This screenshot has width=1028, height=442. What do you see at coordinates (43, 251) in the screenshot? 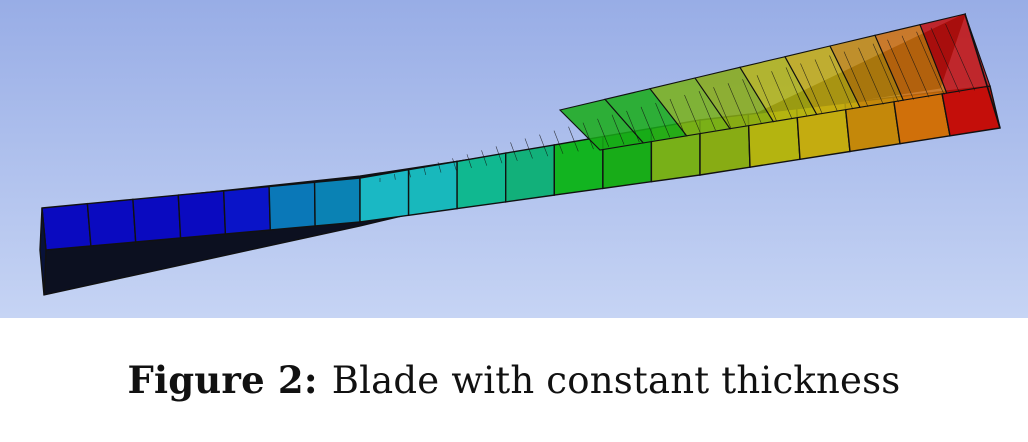
I see `blade-root-face` at bounding box center [43, 251].